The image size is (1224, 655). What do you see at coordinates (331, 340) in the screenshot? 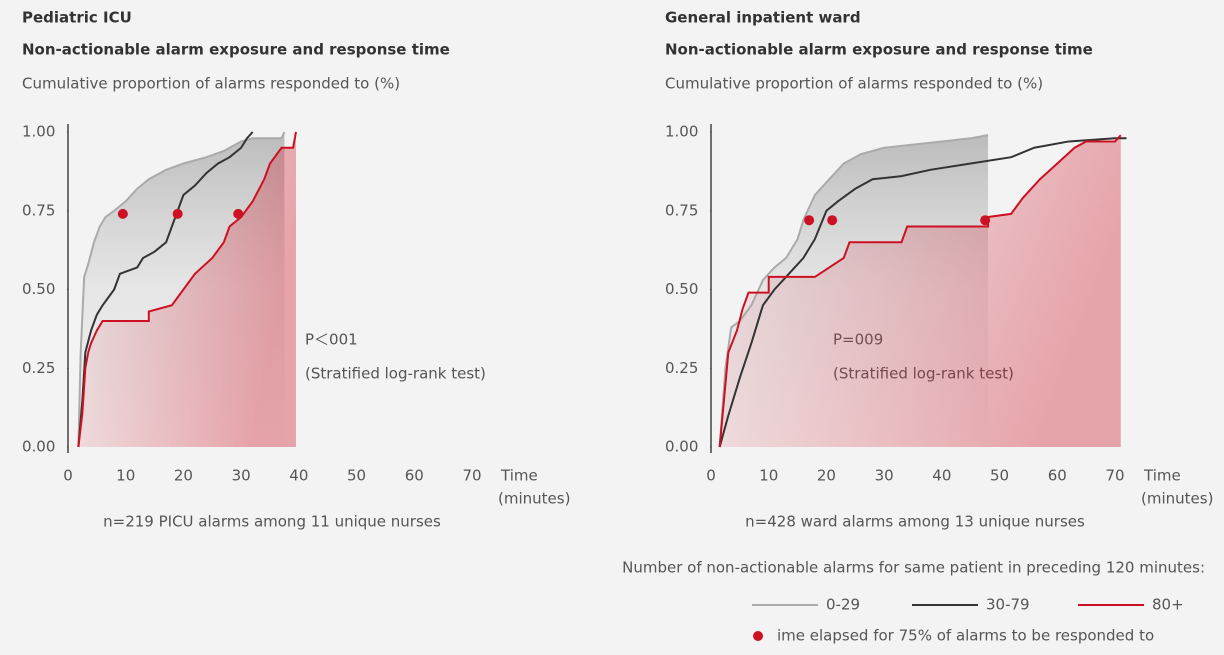
I see `annotation: P＜001` at bounding box center [331, 340].